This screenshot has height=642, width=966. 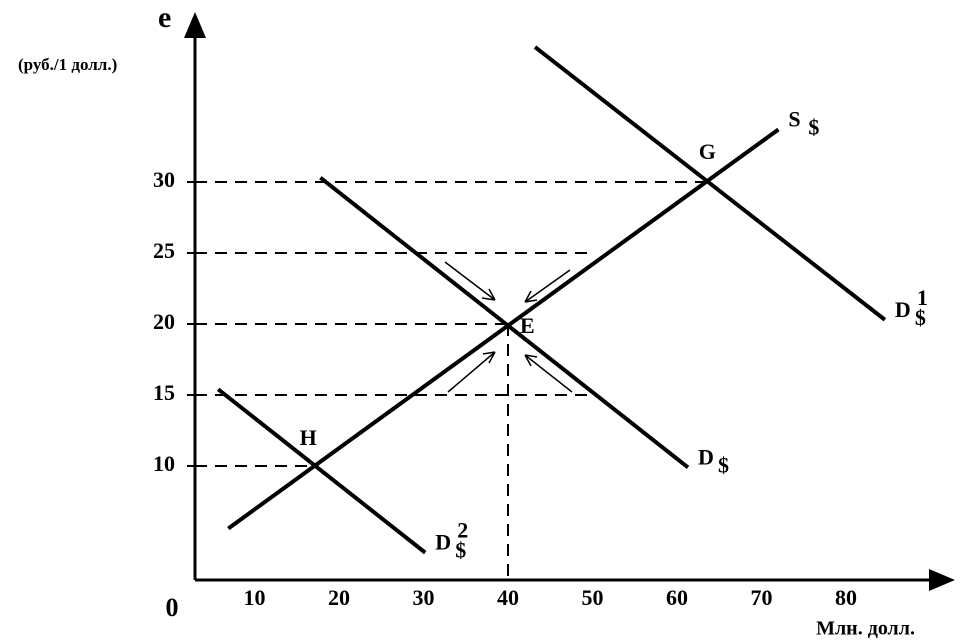 I want to click on y-arrow, so click(x=195, y=25).